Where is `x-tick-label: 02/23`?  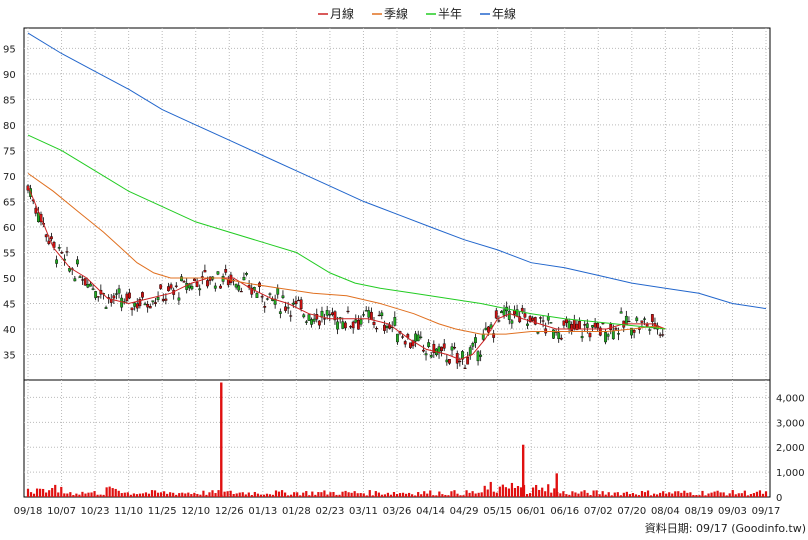
x-tick-label: 02/23 is located at coordinates (329, 511).